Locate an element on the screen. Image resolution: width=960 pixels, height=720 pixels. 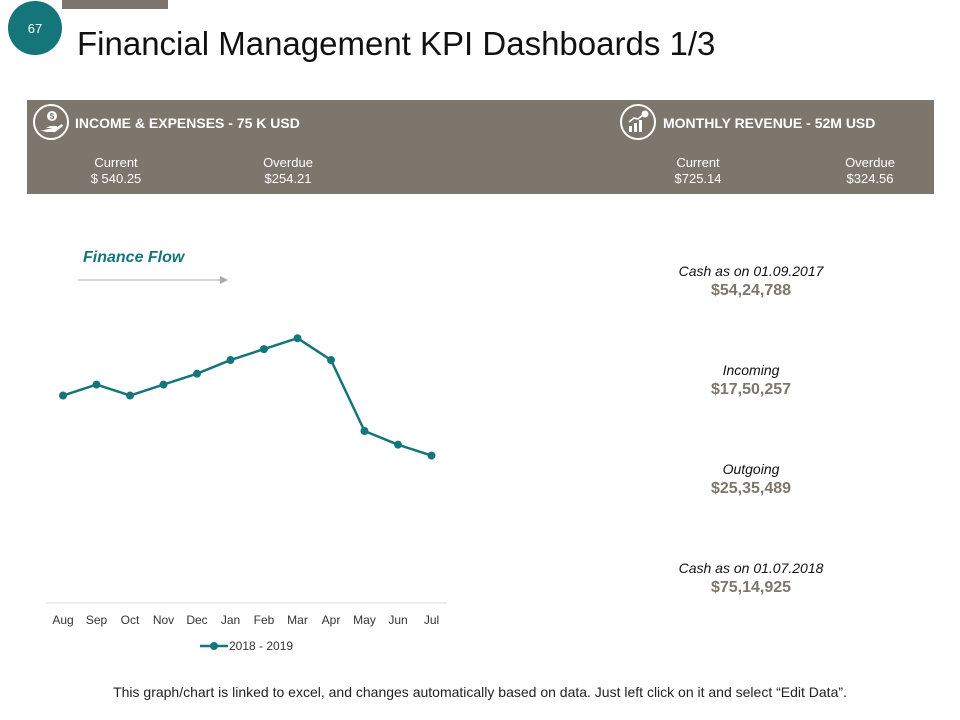
data-point-aug is located at coordinates (63, 395).